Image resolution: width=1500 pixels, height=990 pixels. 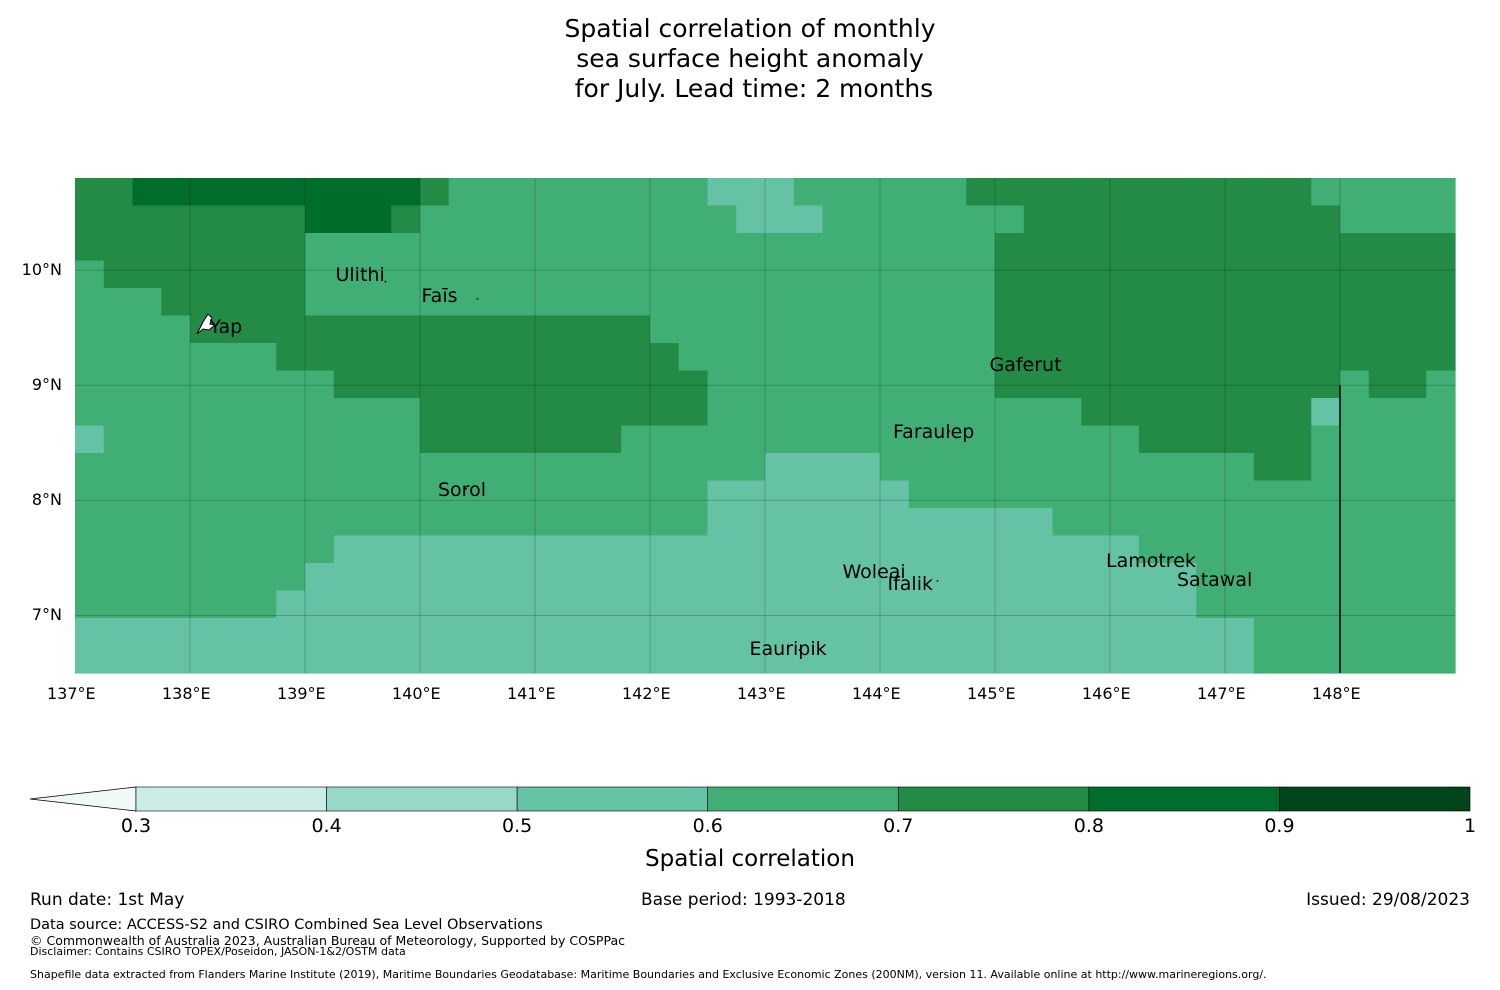 I want to click on lon-tick-label: 137°E, so click(x=71, y=693).